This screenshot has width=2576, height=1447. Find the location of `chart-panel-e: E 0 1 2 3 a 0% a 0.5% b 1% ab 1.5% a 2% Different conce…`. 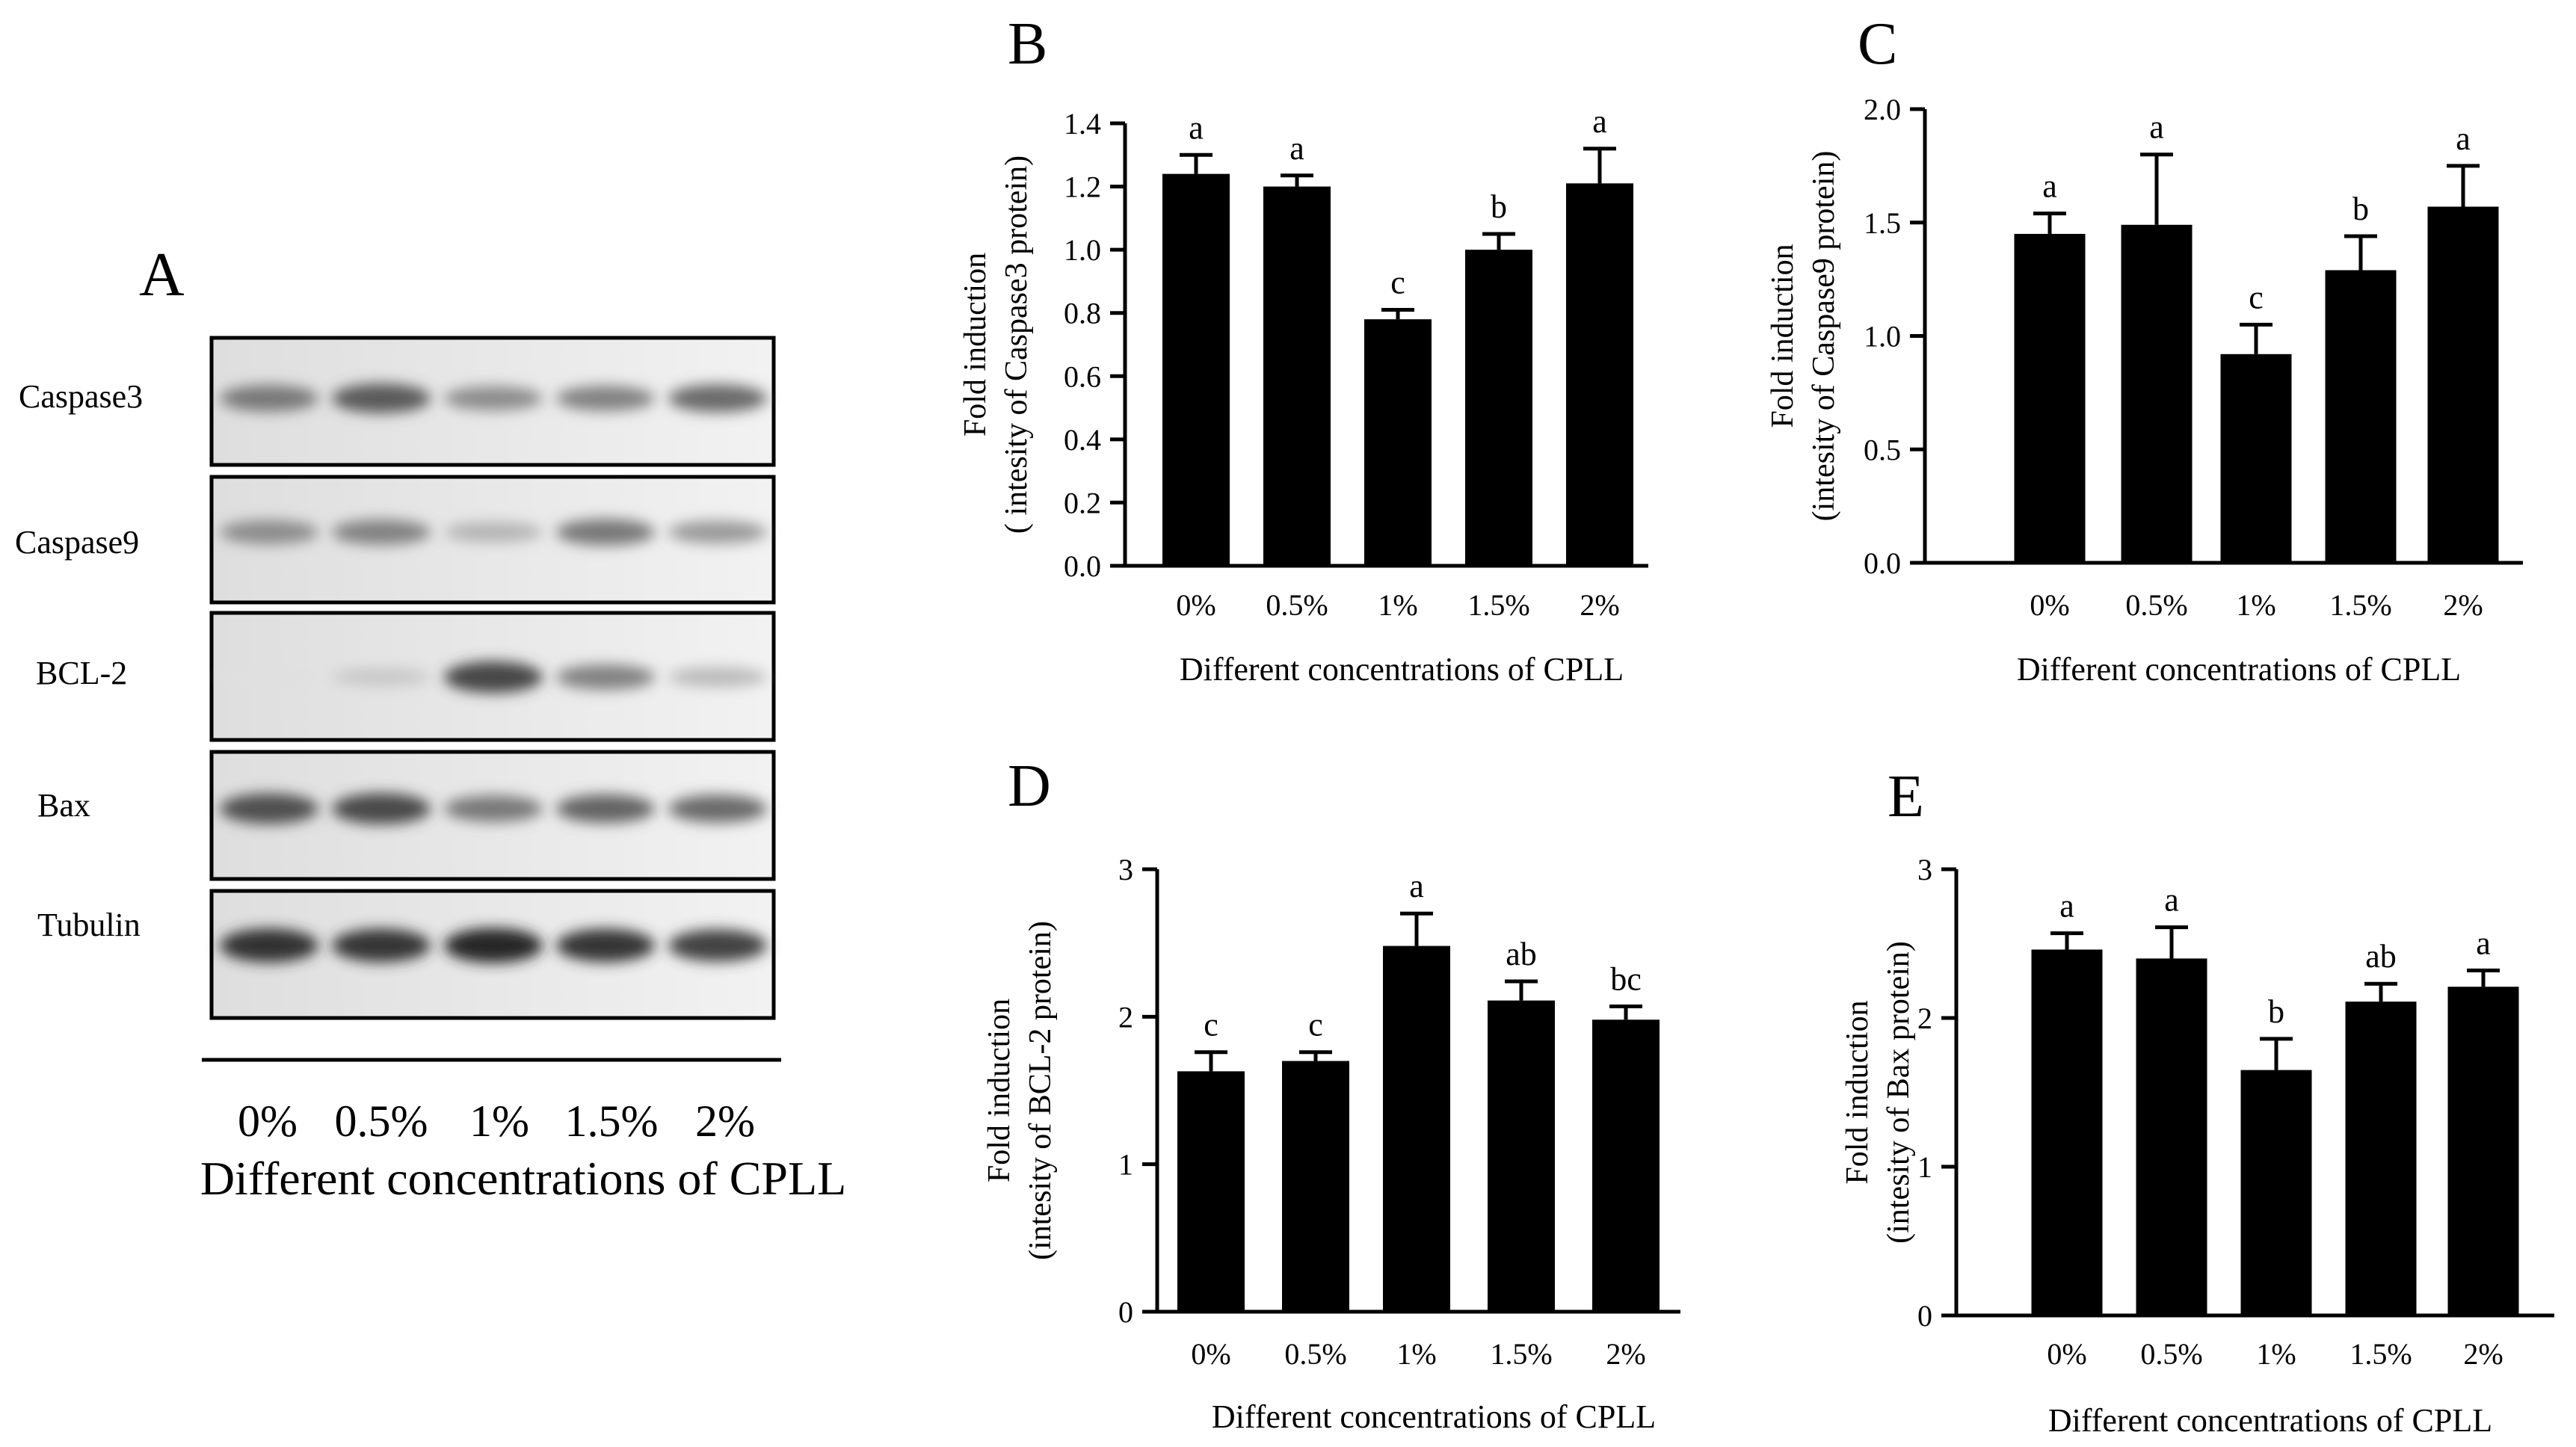

chart-panel-e: E 0 1 2 3 a 0% a 0.5% b 1% ab 1.5% a 2% Different conce… is located at coordinates (2197, 1101).